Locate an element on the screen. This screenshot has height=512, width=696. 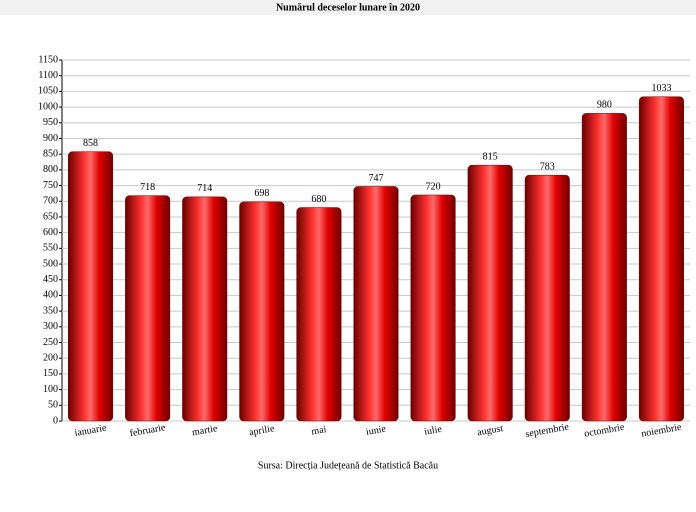
value-label: 680 is located at coordinates (318, 199).